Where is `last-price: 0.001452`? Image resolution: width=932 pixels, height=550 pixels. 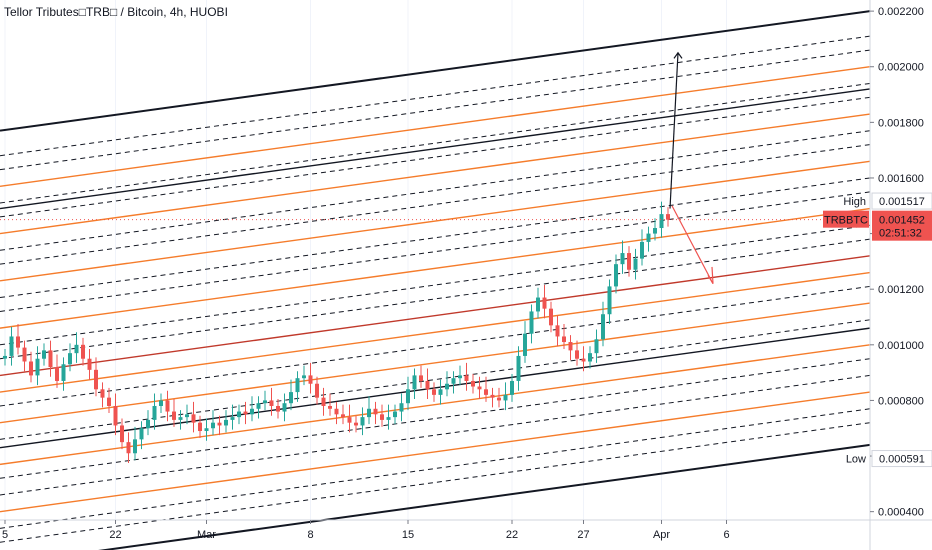 last-price: 0.001452 is located at coordinates (902, 221).